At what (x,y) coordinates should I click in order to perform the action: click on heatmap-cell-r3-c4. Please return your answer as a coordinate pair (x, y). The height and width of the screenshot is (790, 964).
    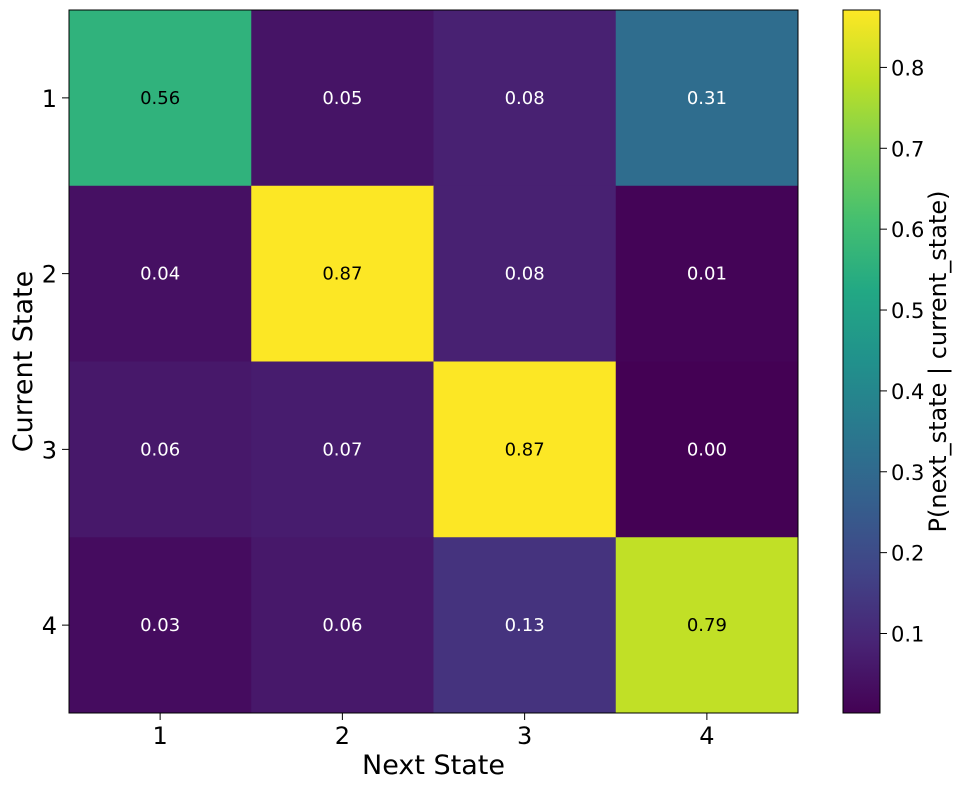
    Looking at the image, I should click on (707, 449).